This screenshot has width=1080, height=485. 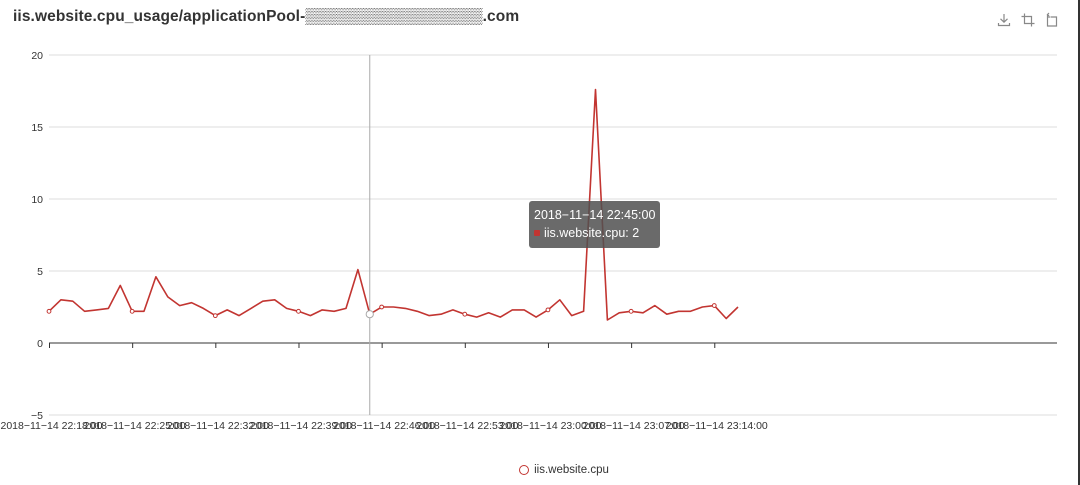 I want to click on tooltip-series-swatch, so click(x=537, y=233).